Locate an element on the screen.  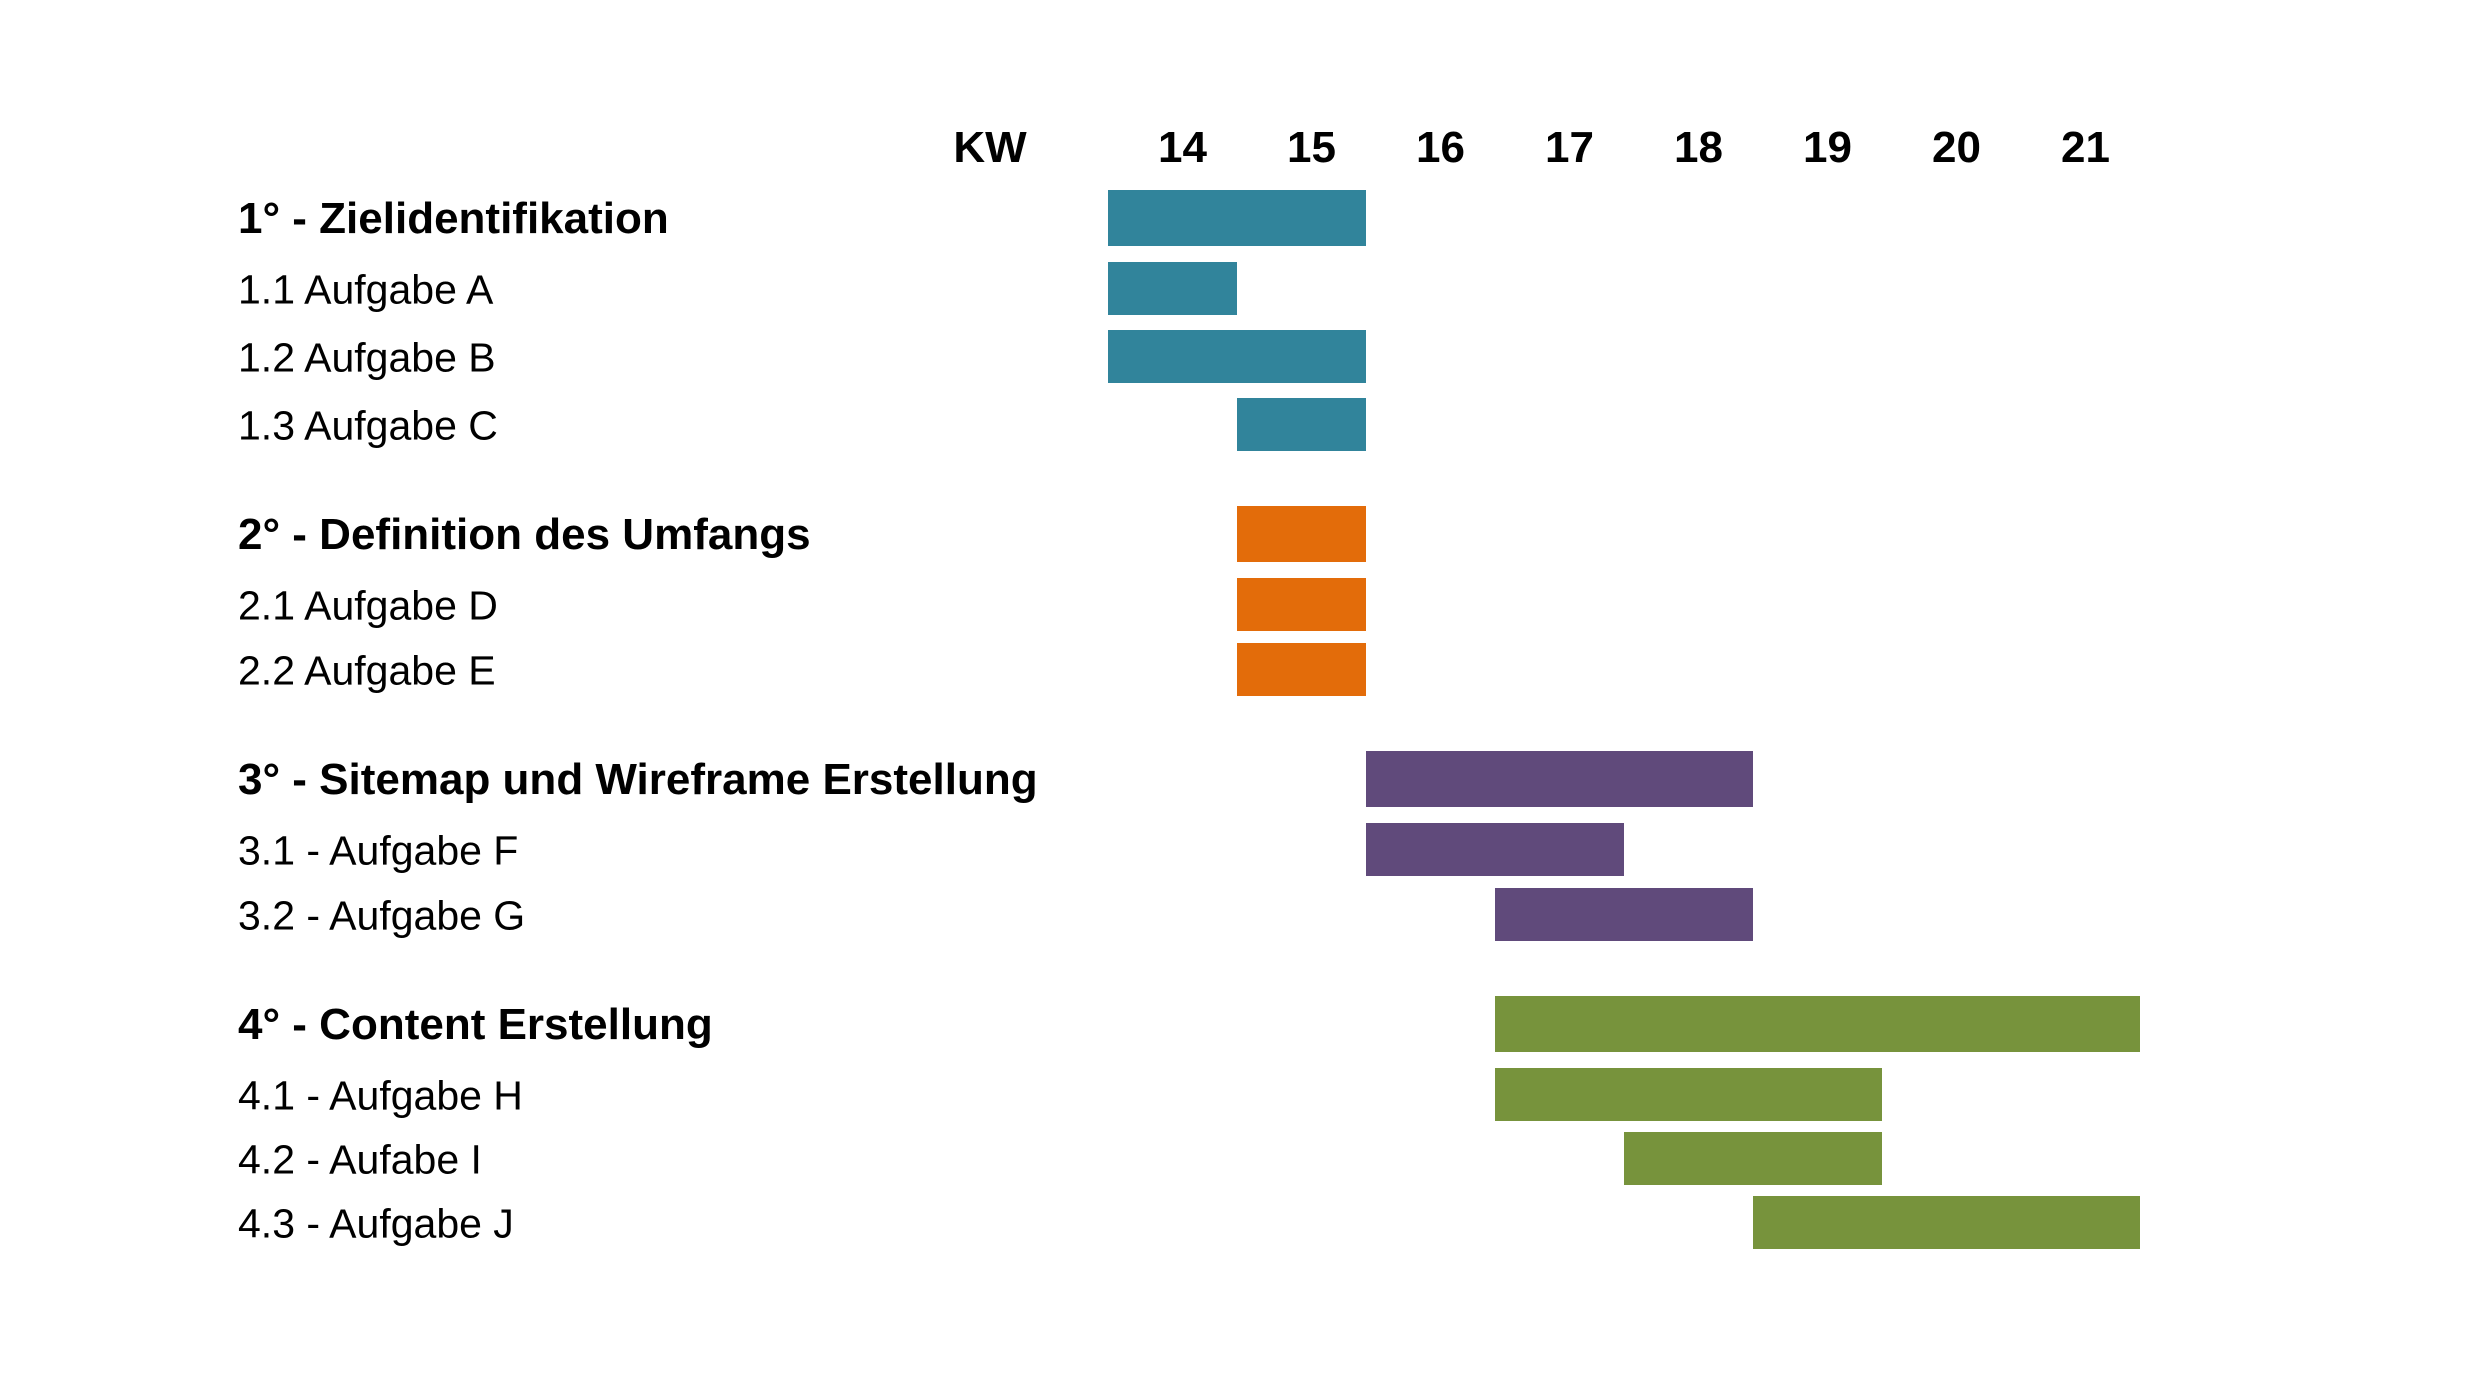
group-label-group-3: 3° - Sitemap und Wireframe Erstellung is located at coordinates (638, 779).